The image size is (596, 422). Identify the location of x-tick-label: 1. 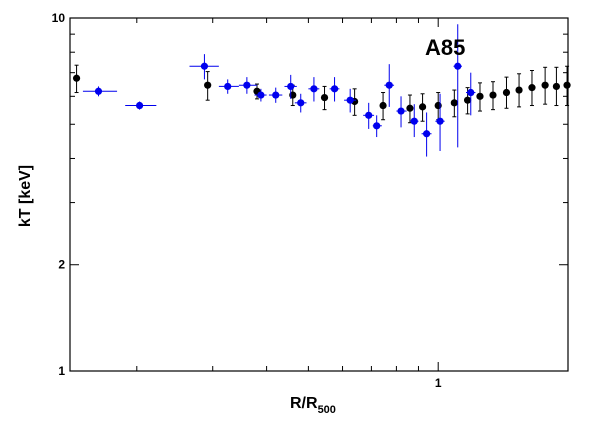
(438, 383).